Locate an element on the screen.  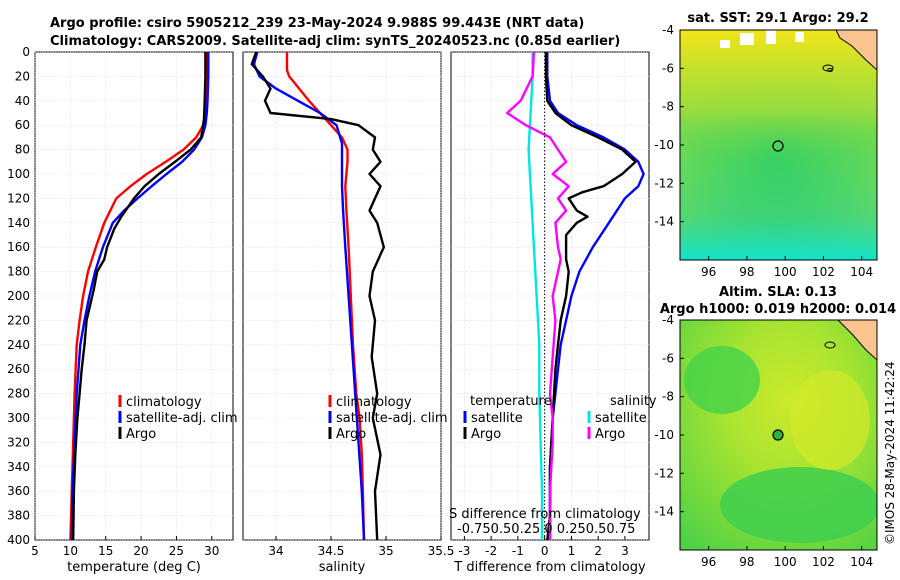
sst-map is located at coordinates (778, 145).